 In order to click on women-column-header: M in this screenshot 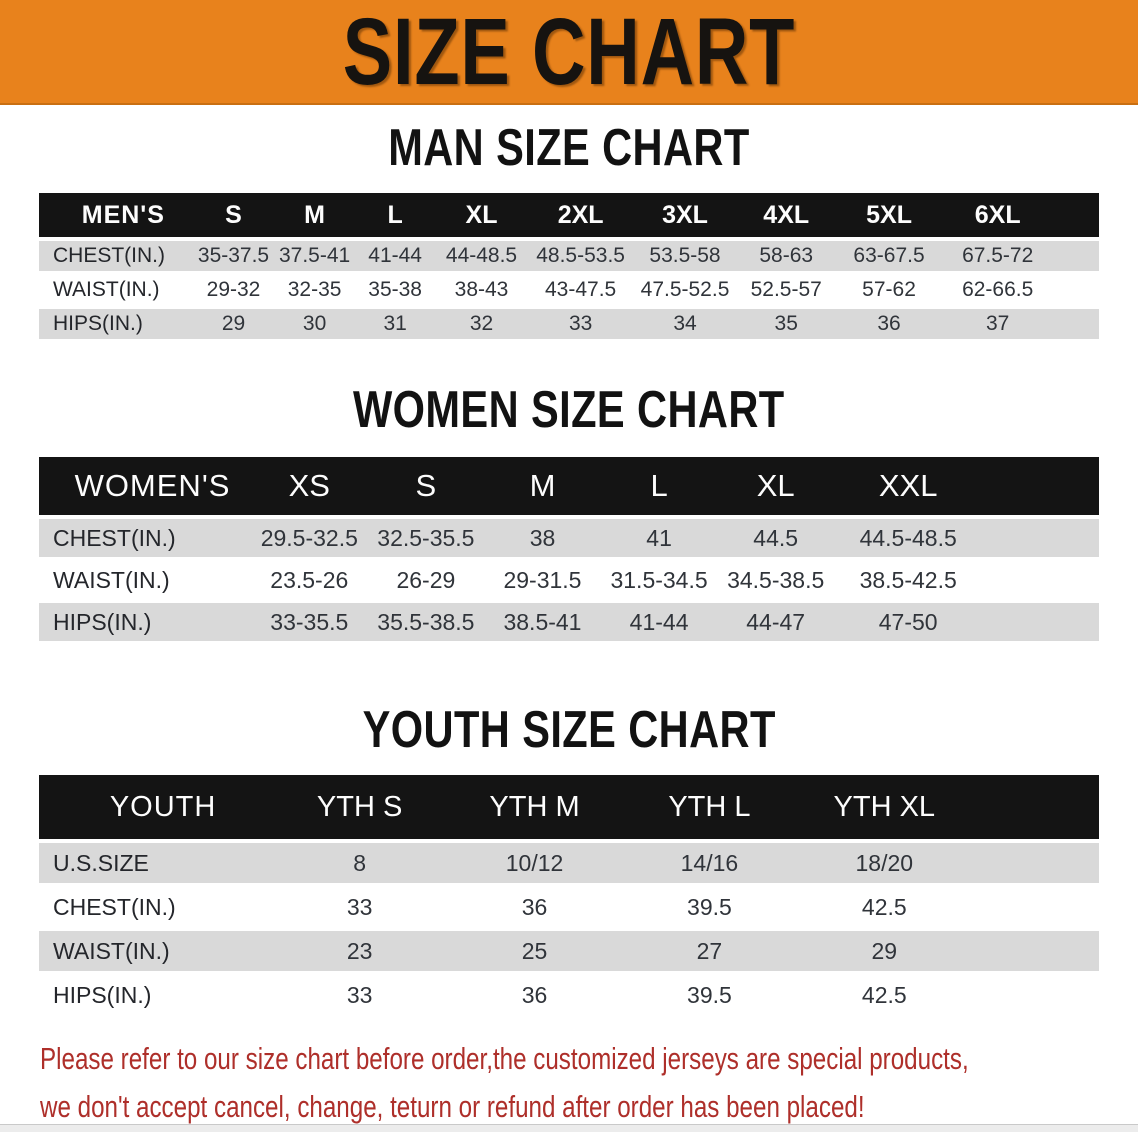, I will do `click(542, 486)`.